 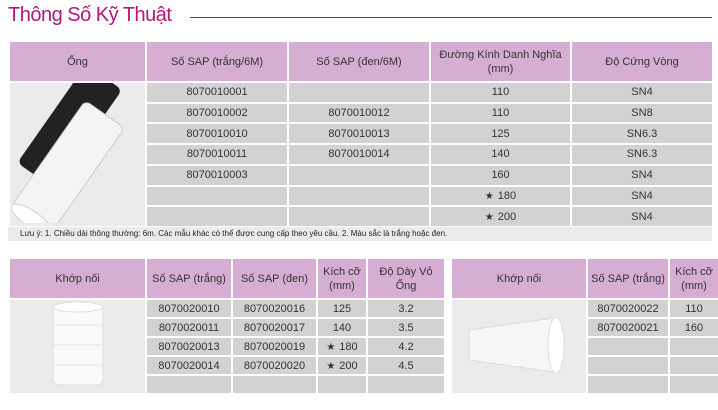 I want to click on table-row: 8070010002 8070010012 110 SN8, so click(x=361, y=113).